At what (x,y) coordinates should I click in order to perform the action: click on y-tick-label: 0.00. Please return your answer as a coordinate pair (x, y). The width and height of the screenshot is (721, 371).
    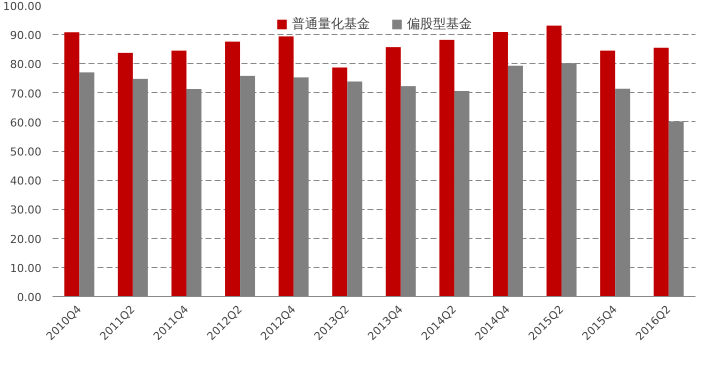
    Looking at the image, I should click on (29, 297).